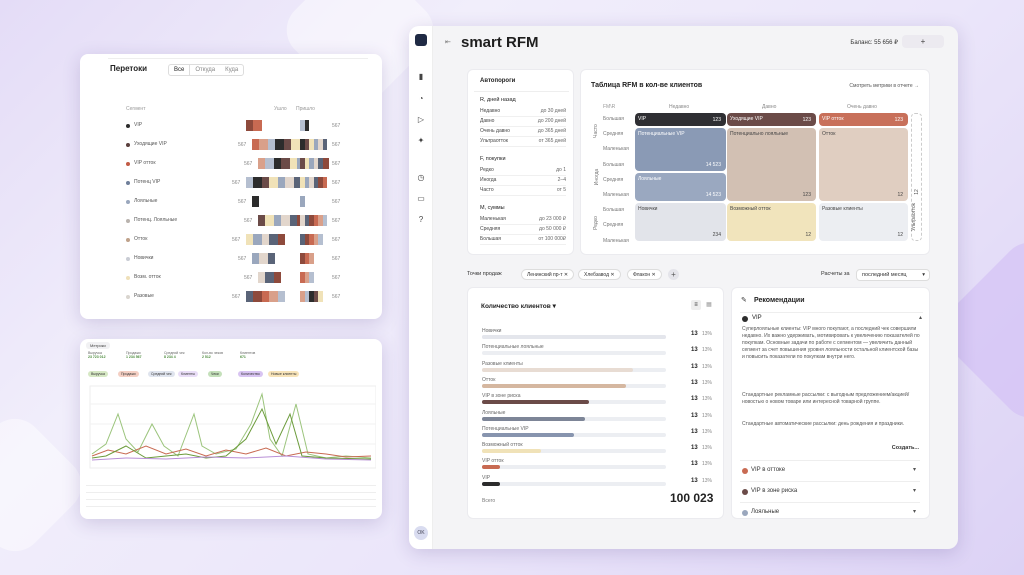 Image resolution: width=1024 pixels, height=575 pixels. I want to click on chevron-down-icon: ▾, so click(923, 275).